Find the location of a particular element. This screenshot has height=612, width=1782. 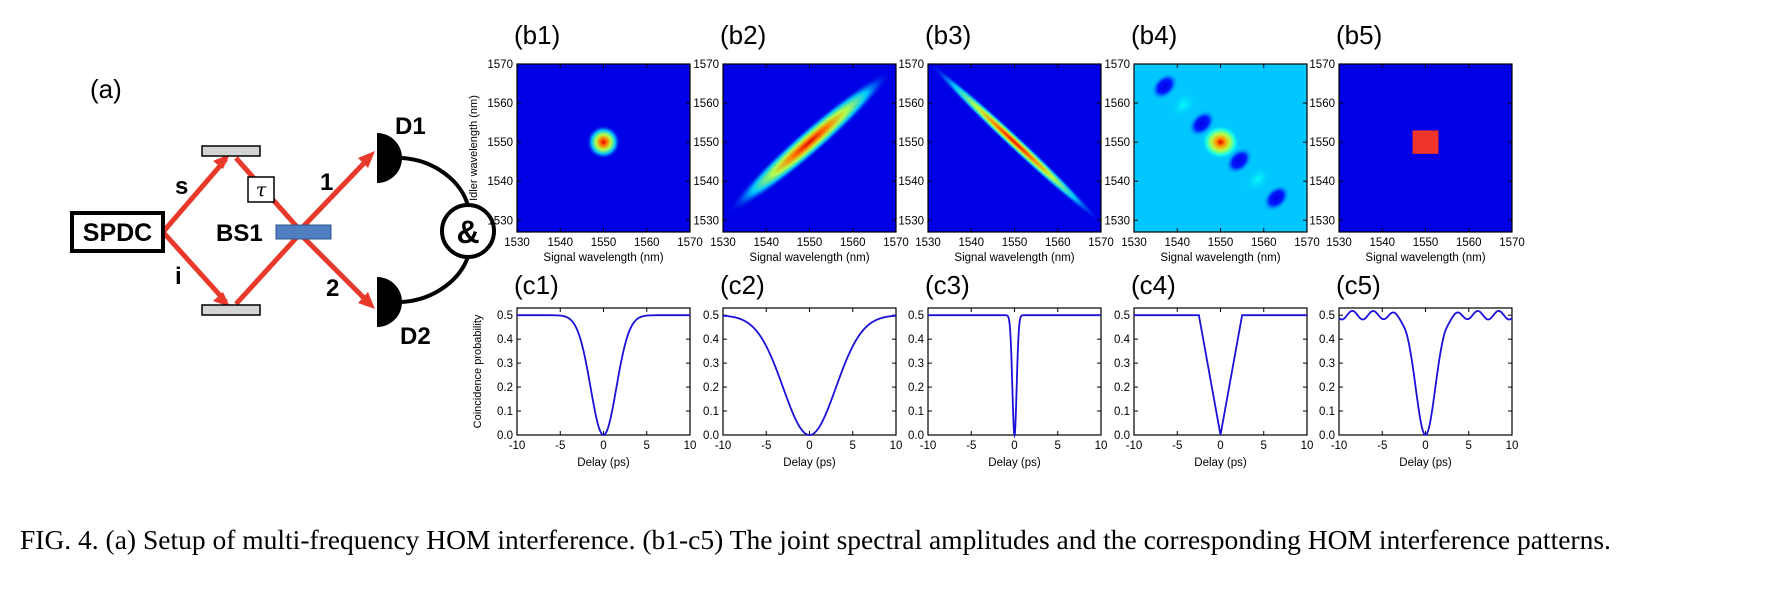

arrowhead-idler is located at coordinates (221, 299).